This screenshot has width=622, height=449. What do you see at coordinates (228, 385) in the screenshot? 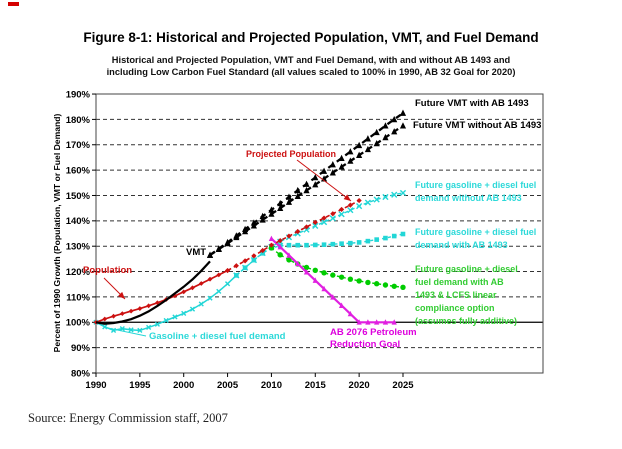
I see `svg-text: 2005` at bounding box center [228, 385].